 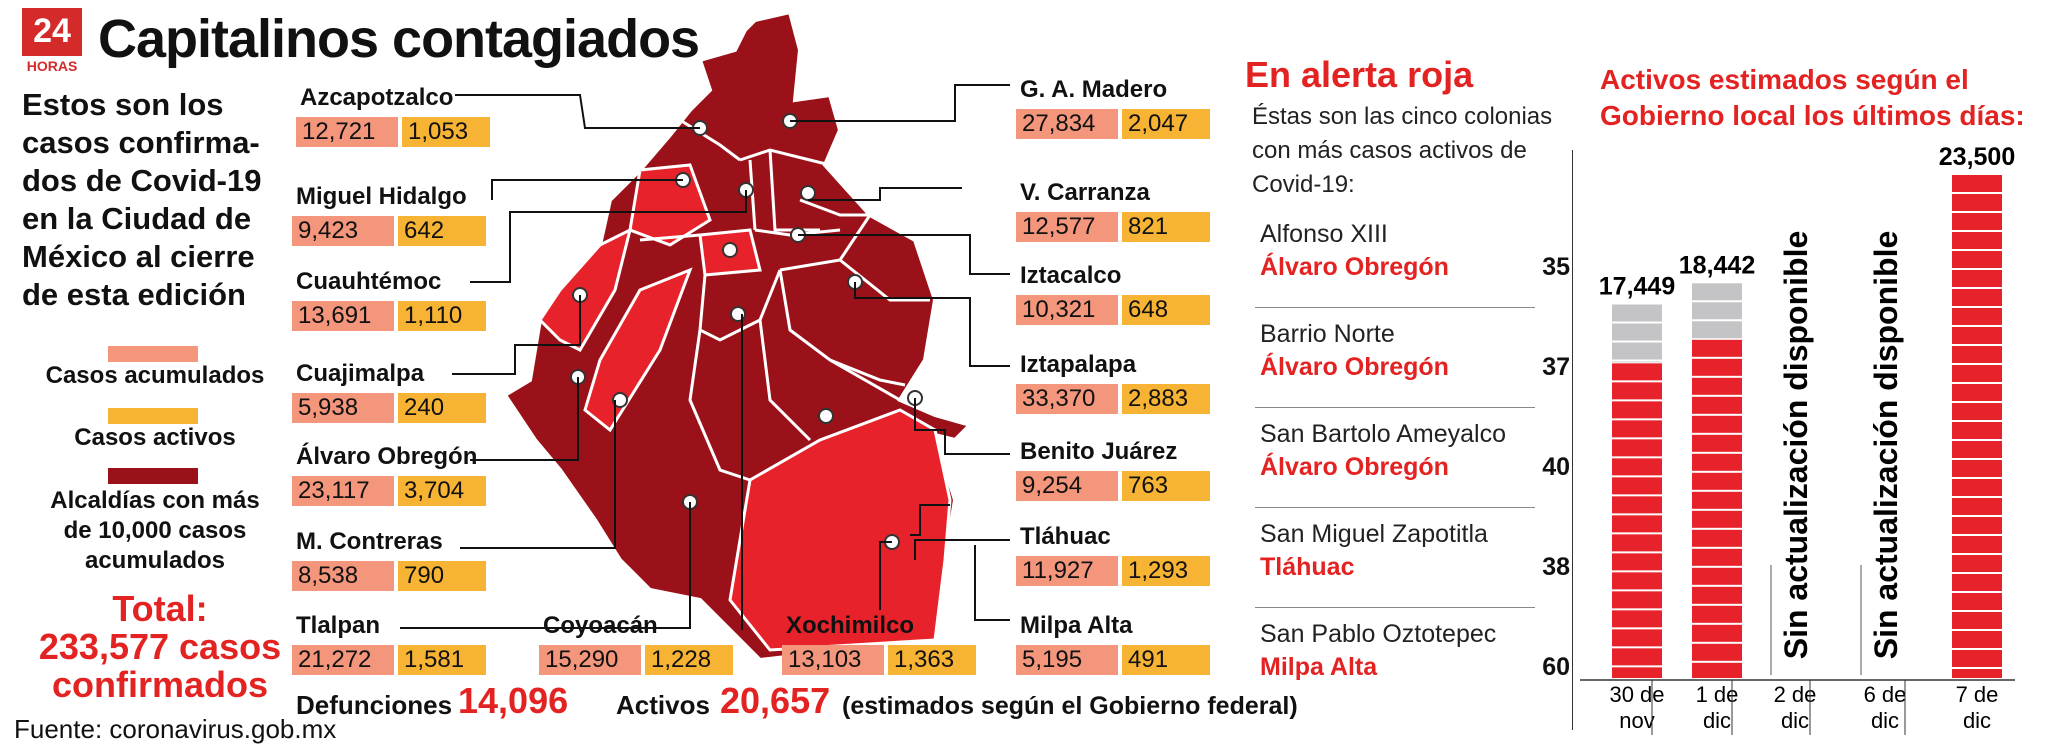 I want to click on accumulated-cases-value: 15,290, so click(x=590, y=660).